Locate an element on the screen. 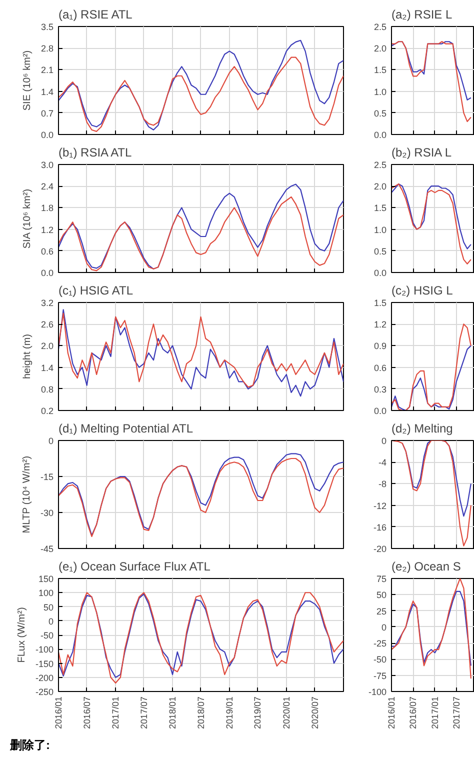 Image resolution: width=474 pixels, height=758 pixels. y-tick-label: -4 is located at coordinates (382, 463).